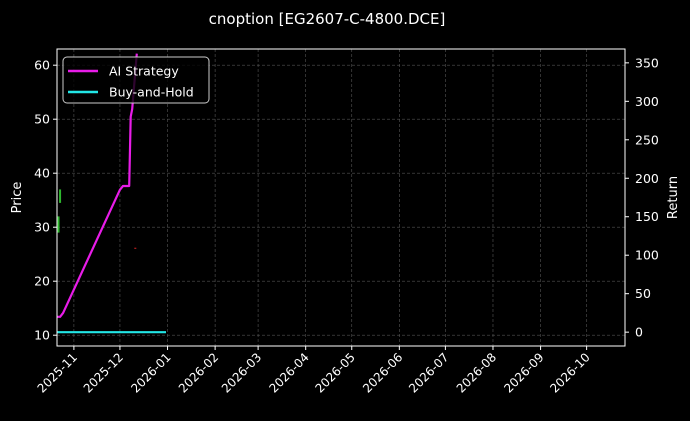  Describe the element at coordinates (97, 185) in the screenshot. I see `series-line-ai-strategy` at that location.